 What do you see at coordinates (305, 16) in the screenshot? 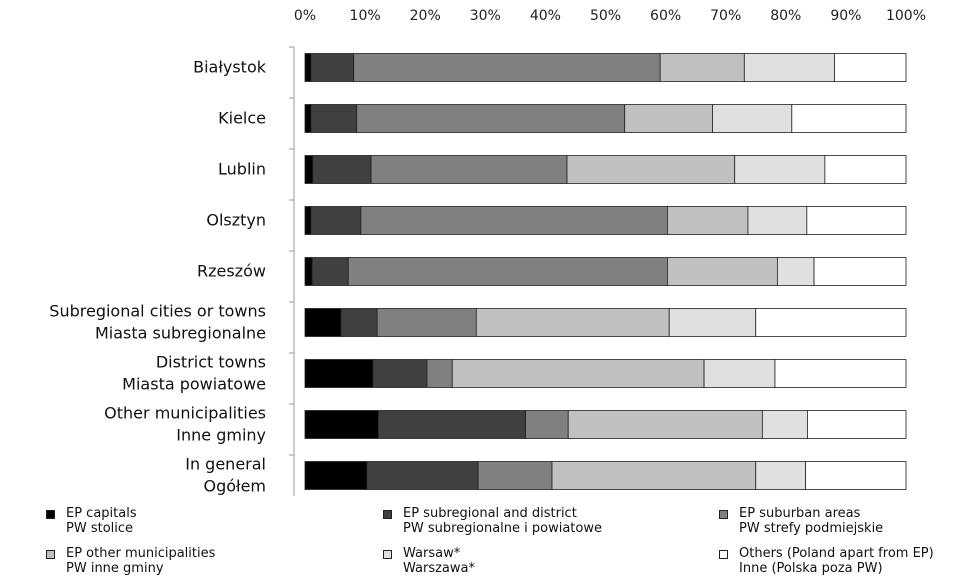
I see `x-tick-label: 0%` at bounding box center [305, 16].